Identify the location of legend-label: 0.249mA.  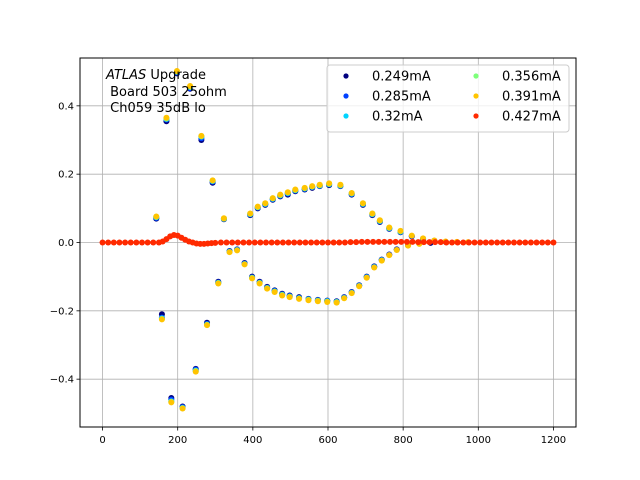
(401, 77).